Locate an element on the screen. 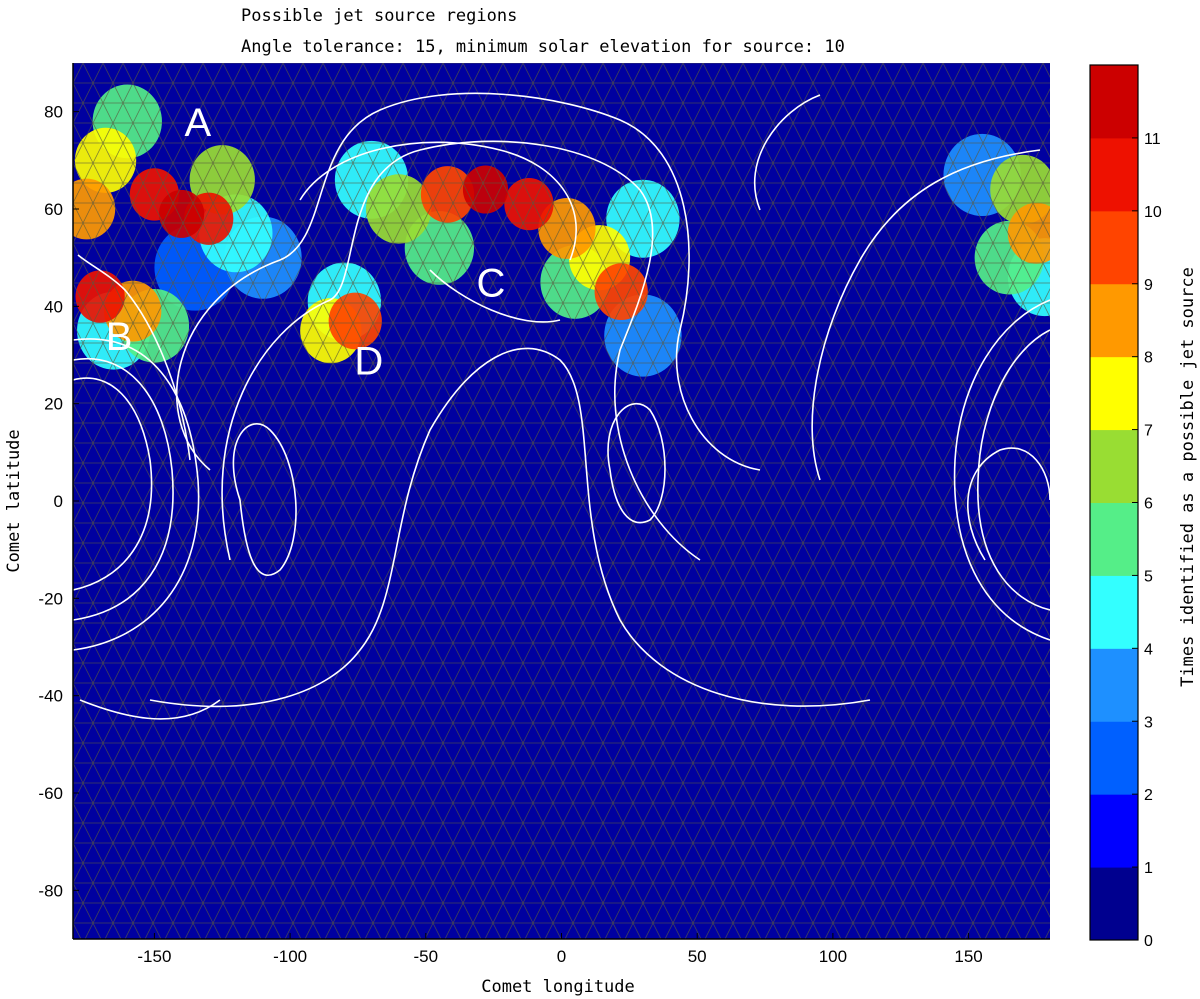 The height and width of the screenshot is (999, 1200). x-tick-label: 100 is located at coordinates (833, 956).